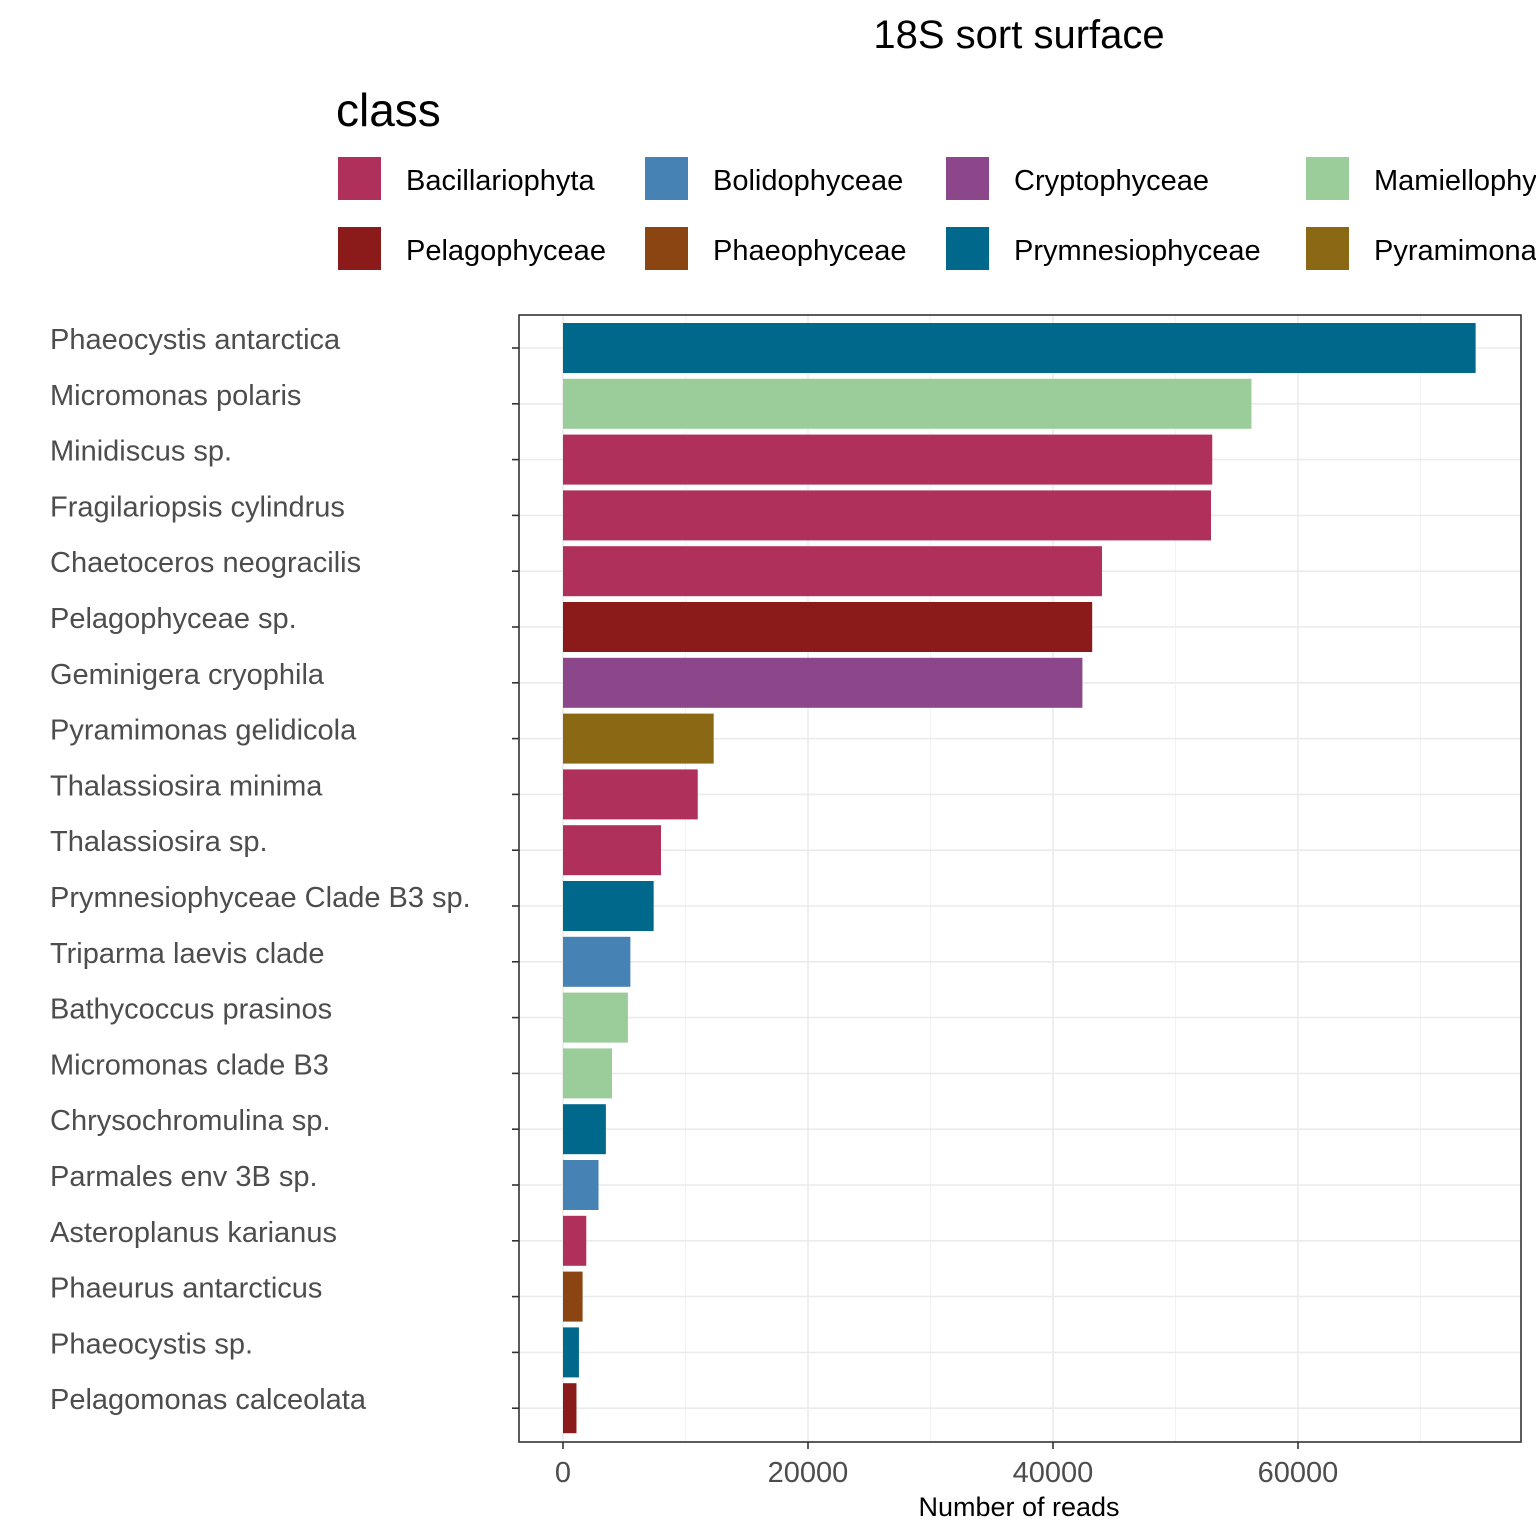 Image resolution: width=1536 pixels, height=1536 pixels. Describe the element at coordinates (946, 1465) in the screenshot. I see `x-axis: 0 20000 40000 60000` at that location.